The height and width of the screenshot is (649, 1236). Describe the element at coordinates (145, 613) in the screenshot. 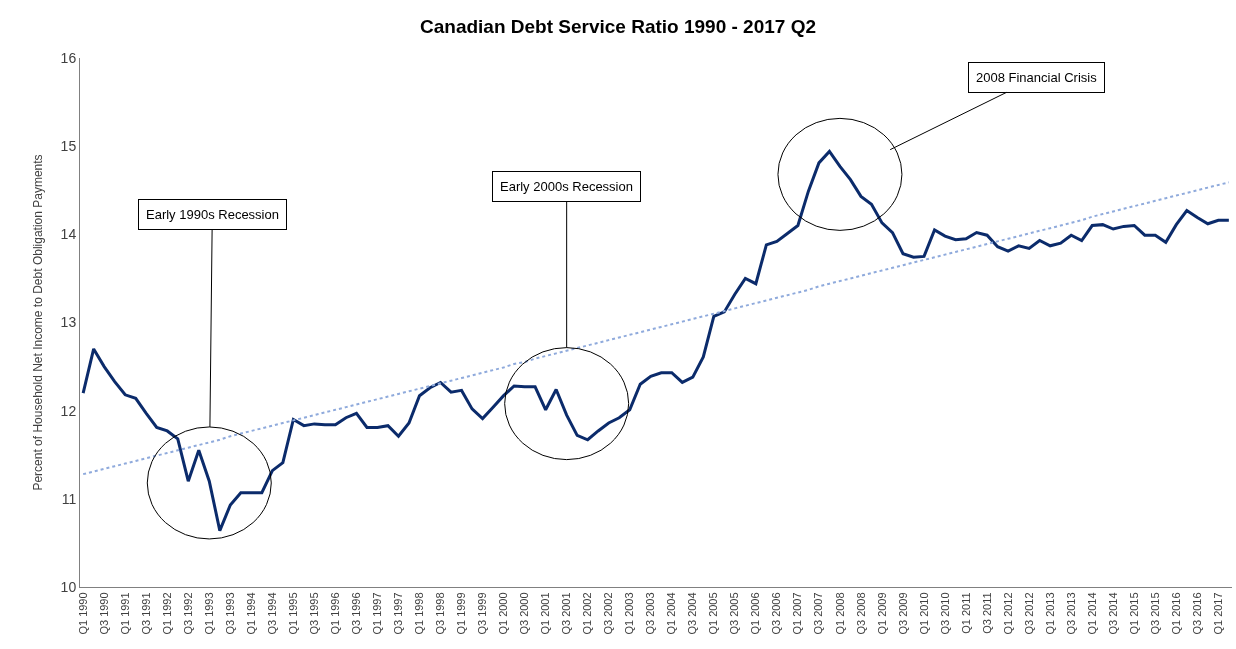

I see `x-tick-label: Q3 1991` at that location.